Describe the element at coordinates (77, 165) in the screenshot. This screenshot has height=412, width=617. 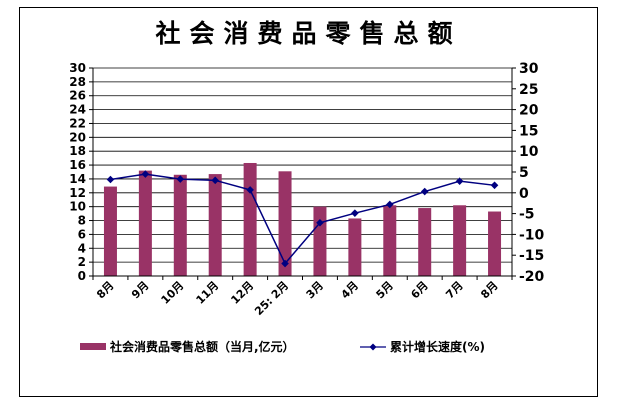
I see `y-left-tick-label: 16` at that location.